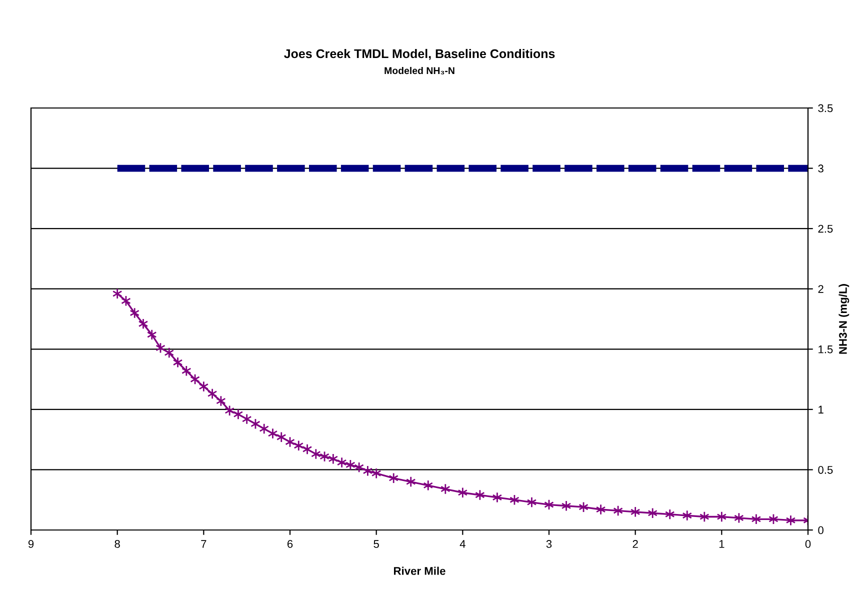 This screenshot has height=596, width=867. What do you see at coordinates (549, 544) in the screenshot?
I see `x-tick-label: 3` at bounding box center [549, 544].